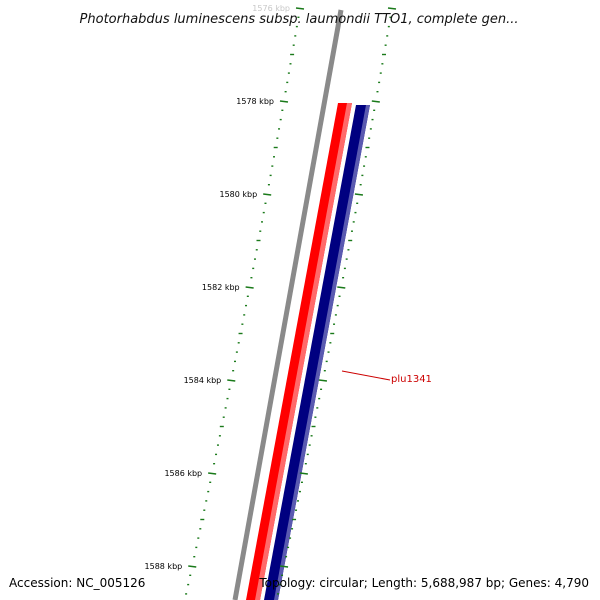 The height and width of the screenshot is (600, 600). What do you see at coordinates (366, 375) in the screenshot?
I see `gene-label-leader` at bounding box center [366, 375].